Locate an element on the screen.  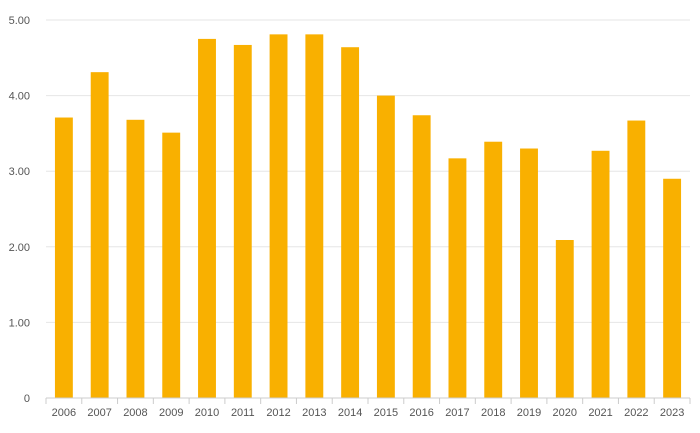
x-tick-label: 2008 is located at coordinates (135, 413).